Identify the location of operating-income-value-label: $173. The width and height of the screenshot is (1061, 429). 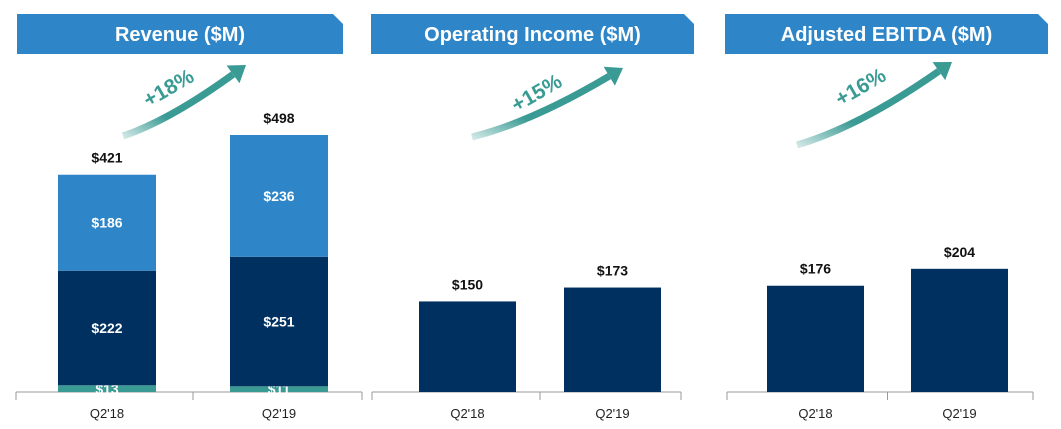
(612, 271).